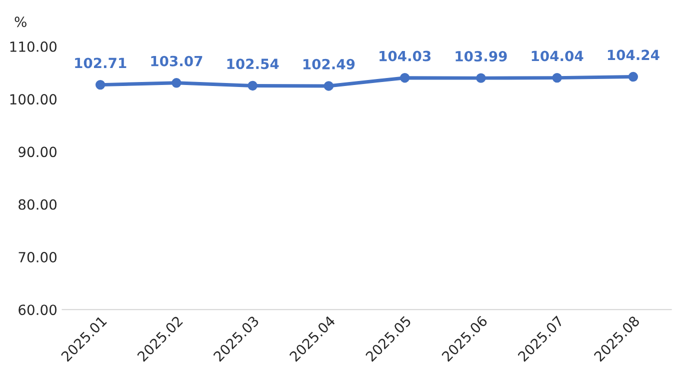 The image size is (692, 387). What do you see at coordinates (176, 61) in the screenshot?
I see `data-label: 103.07` at bounding box center [176, 61].